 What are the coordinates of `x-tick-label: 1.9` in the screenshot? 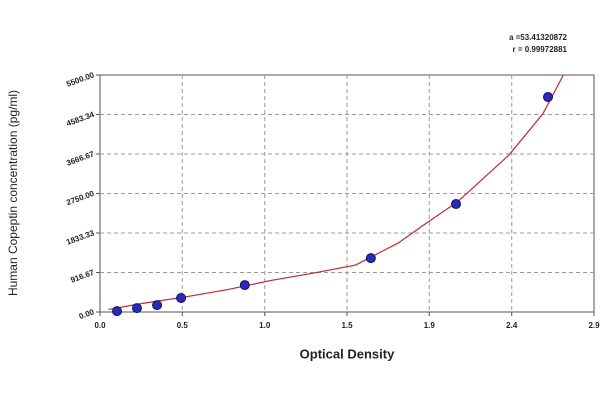 It's located at (430, 325).